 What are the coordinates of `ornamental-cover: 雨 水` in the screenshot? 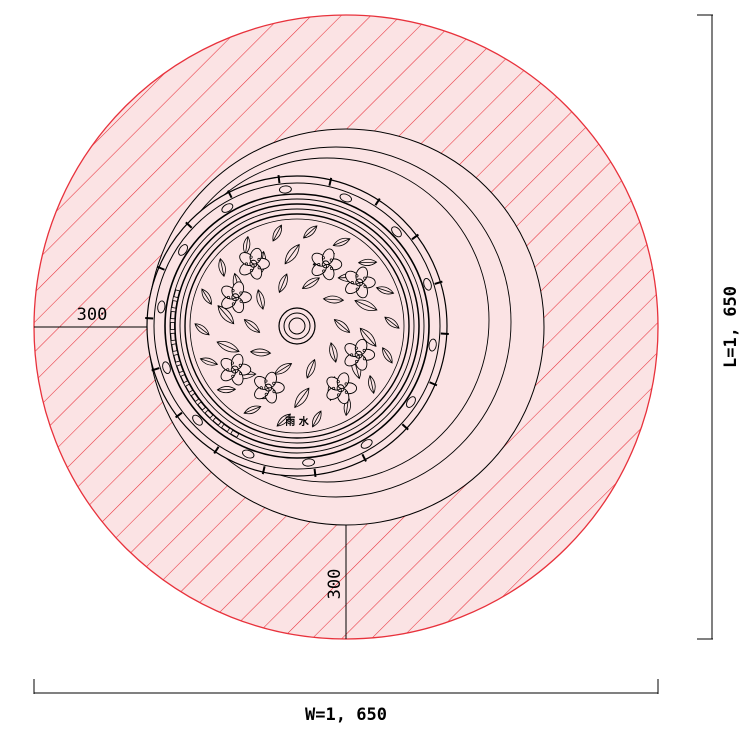 It's located at (297, 326).